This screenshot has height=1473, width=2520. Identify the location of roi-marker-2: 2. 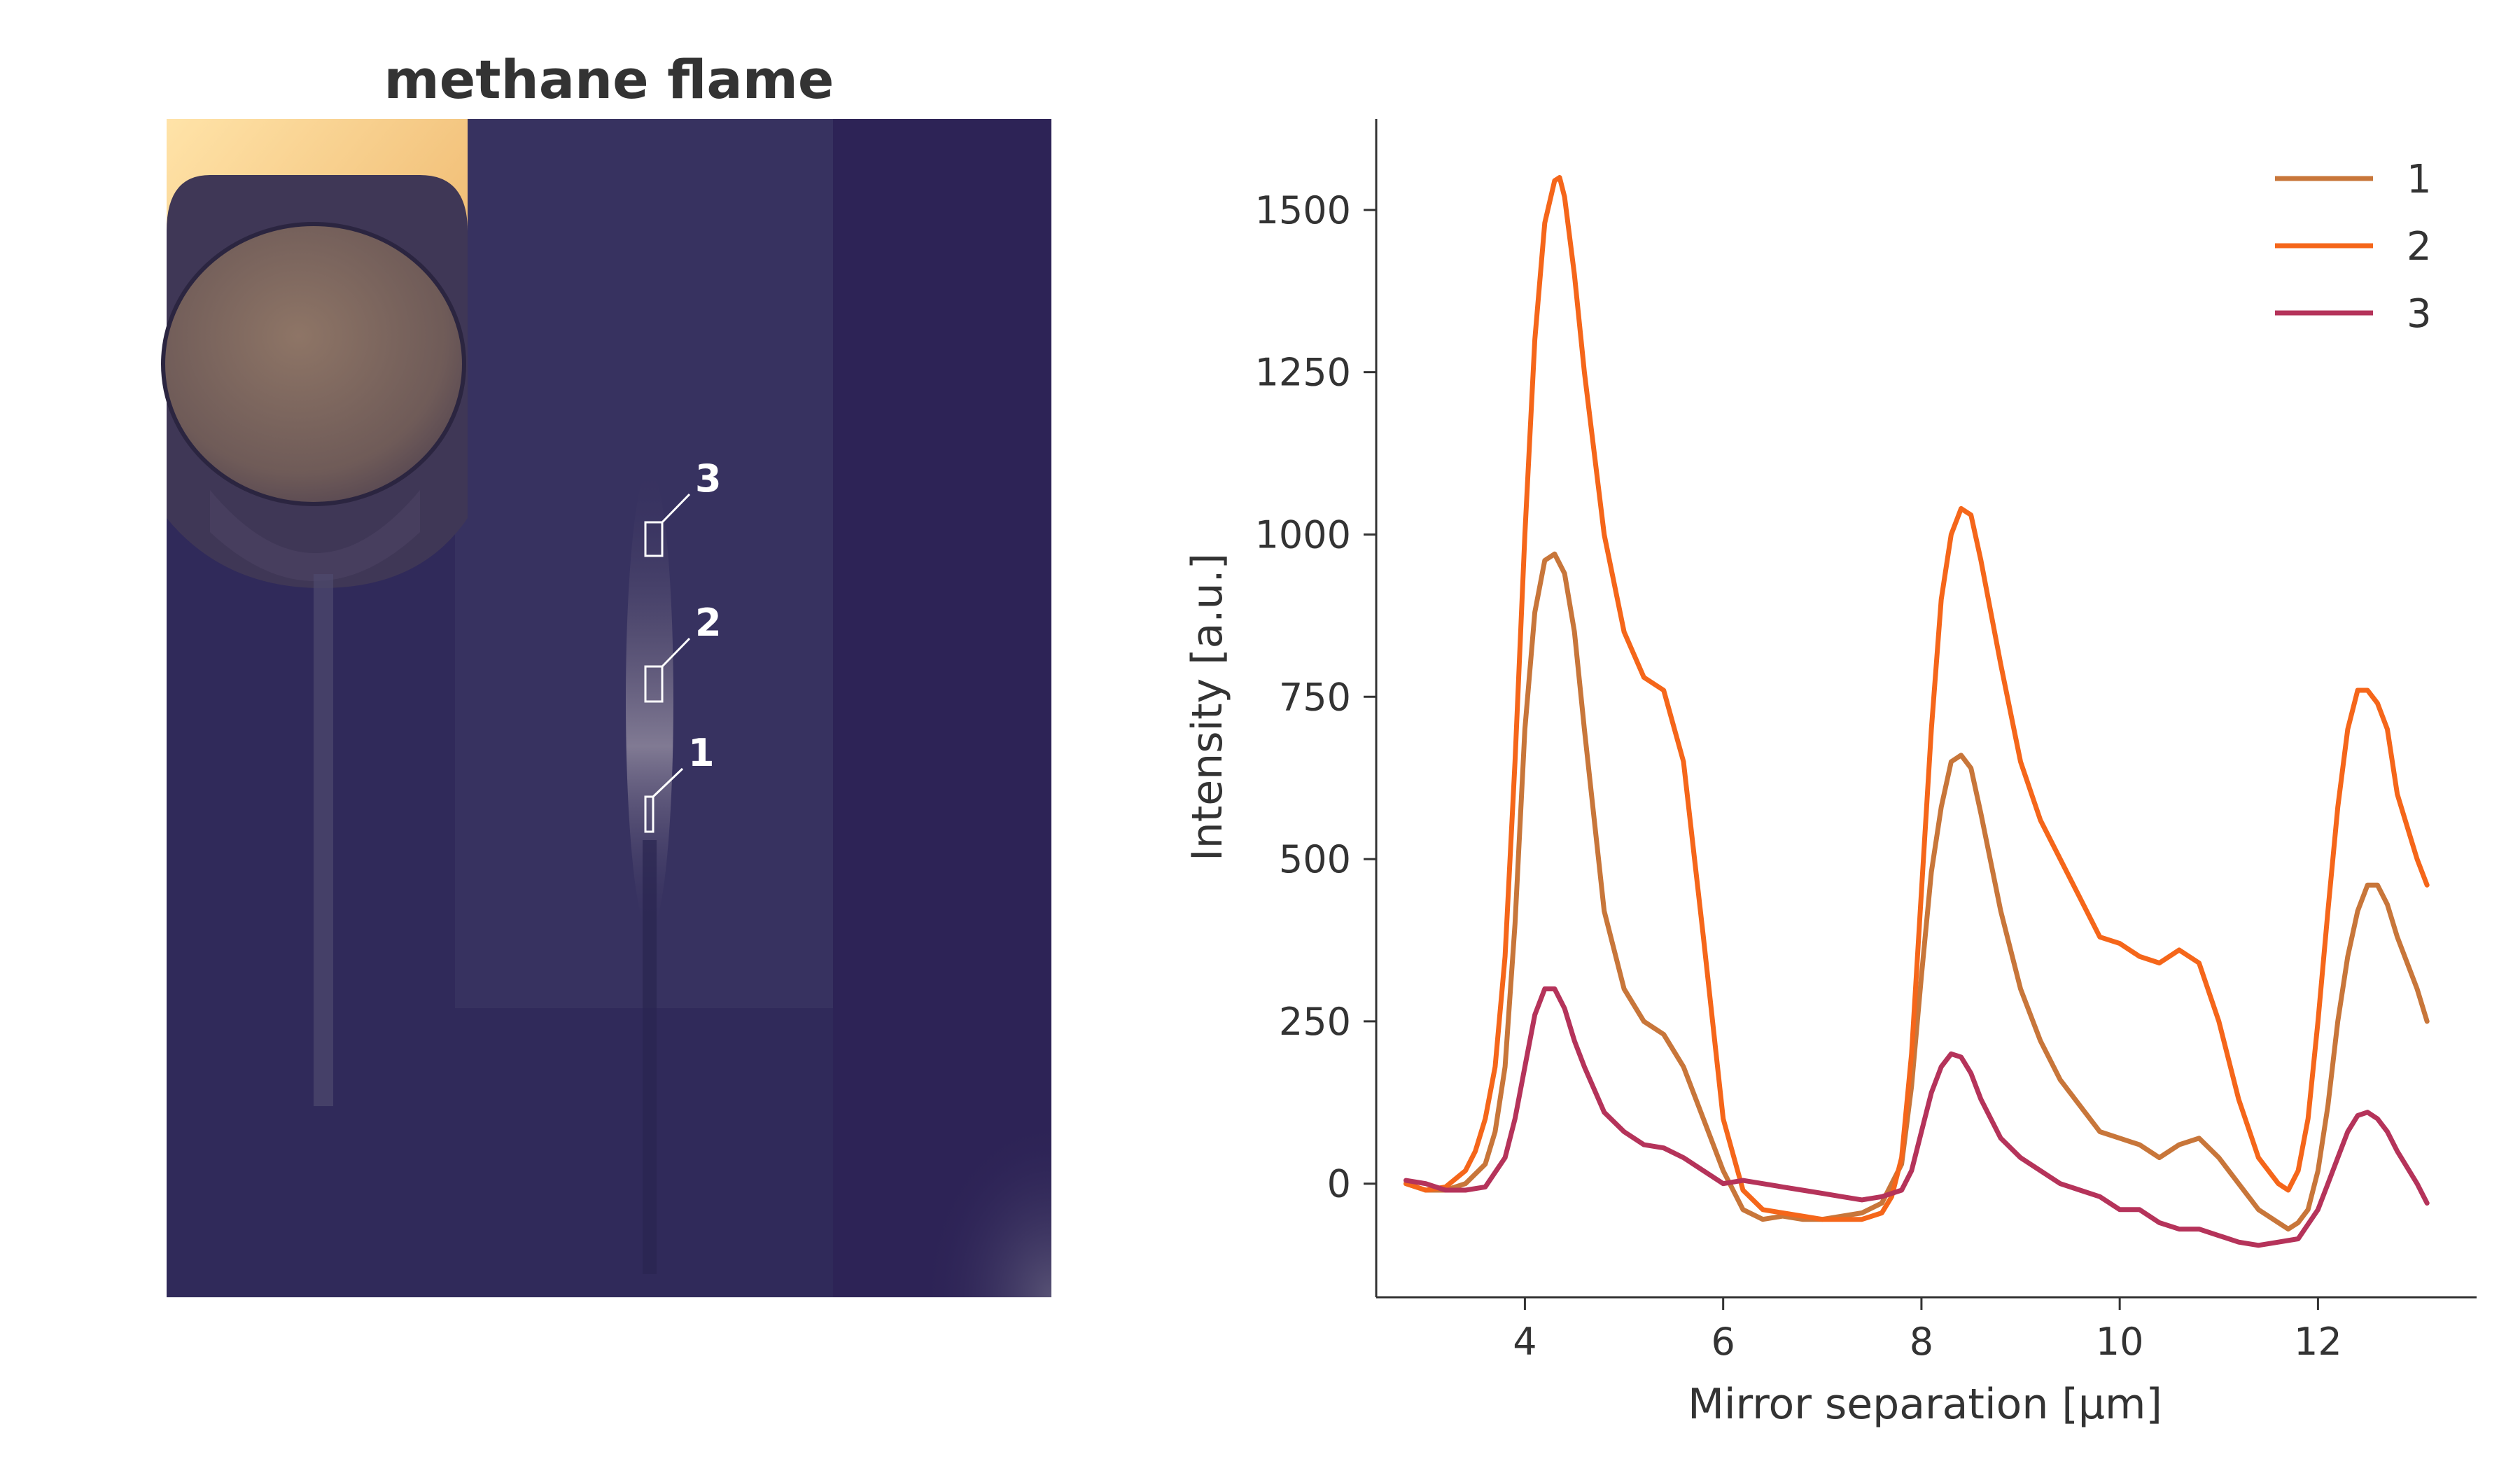
(683, 652).